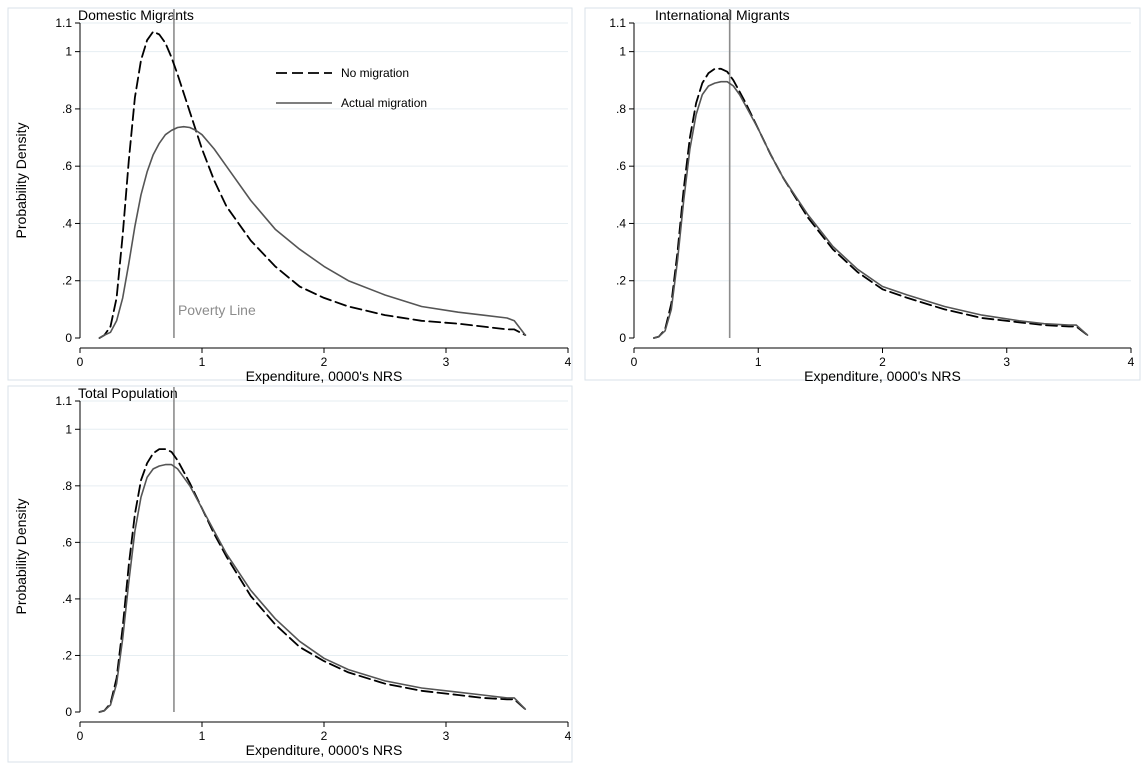 The image size is (1143, 765). Describe the element at coordinates (722, 15) in the screenshot. I see `panel-title: International Migrants` at that location.